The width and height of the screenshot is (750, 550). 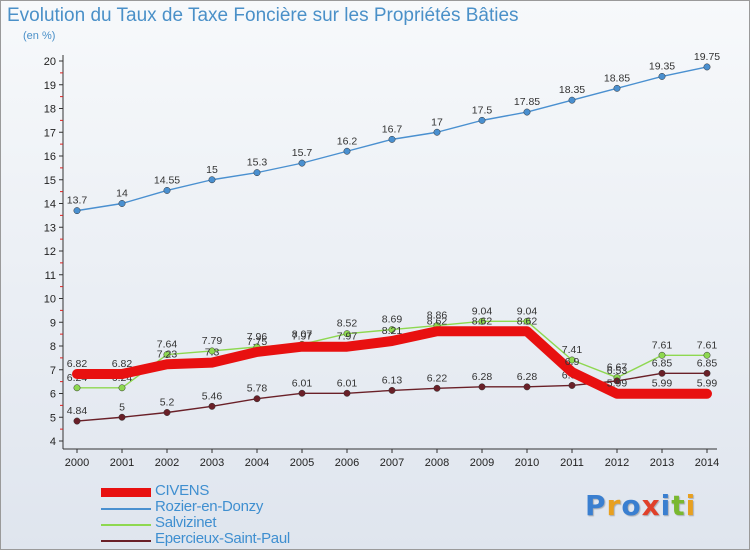 I want to click on y-tick-label: 18, so click(x=50, y=110).